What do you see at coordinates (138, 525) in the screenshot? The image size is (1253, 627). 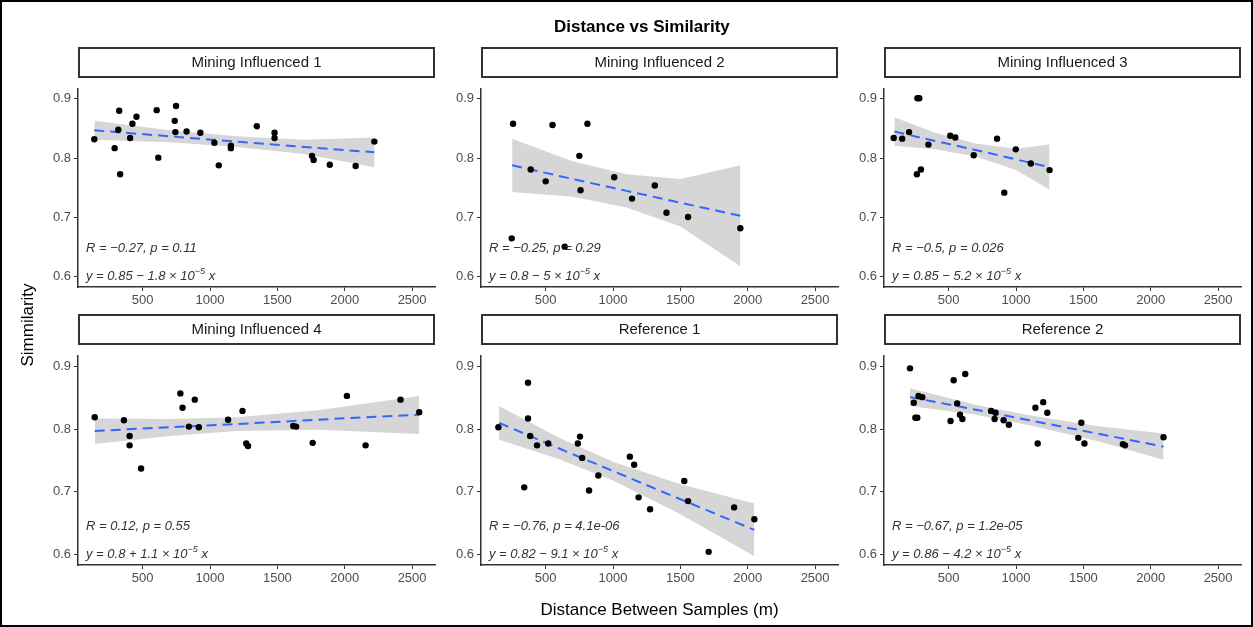 I see `annotation: R = 0.12, p = 0.55` at bounding box center [138, 525].